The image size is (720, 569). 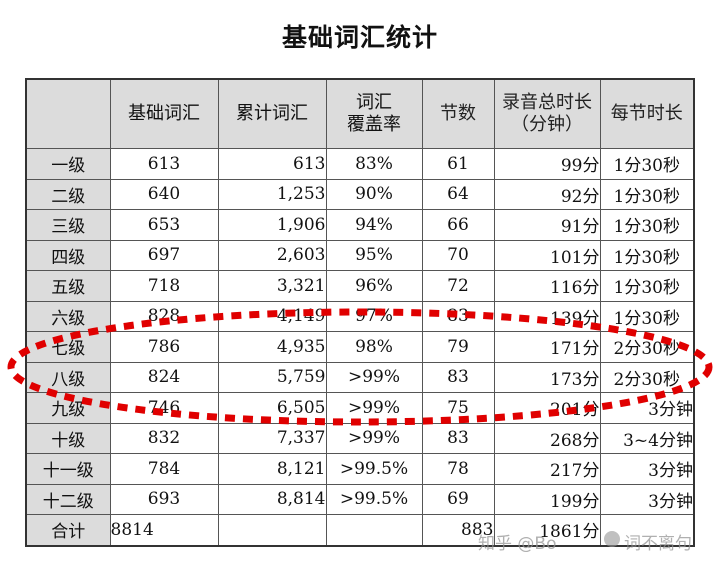 What do you see at coordinates (547, 377) in the screenshot?
I see `duration-cell: 173分` at bounding box center [547, 377].